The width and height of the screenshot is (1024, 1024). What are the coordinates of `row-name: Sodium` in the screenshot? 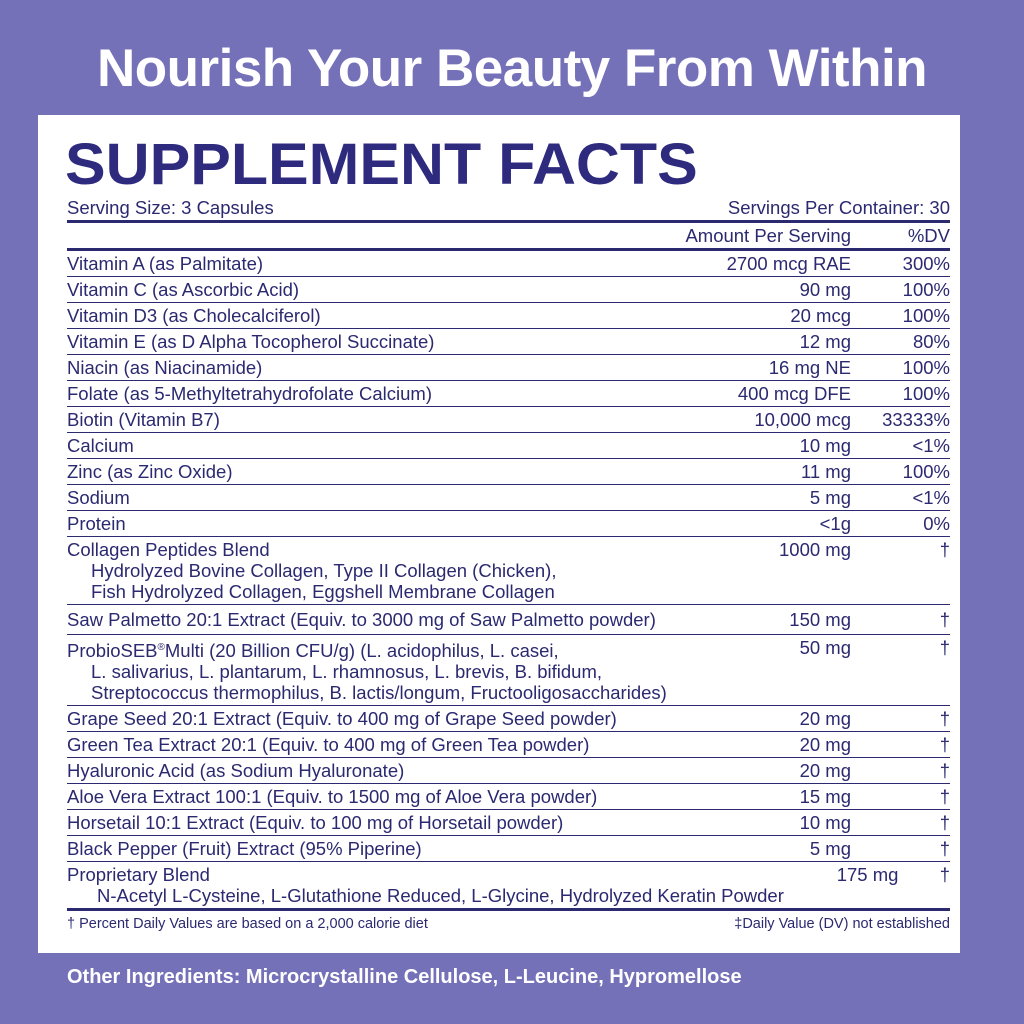 It's located at (98, 497).